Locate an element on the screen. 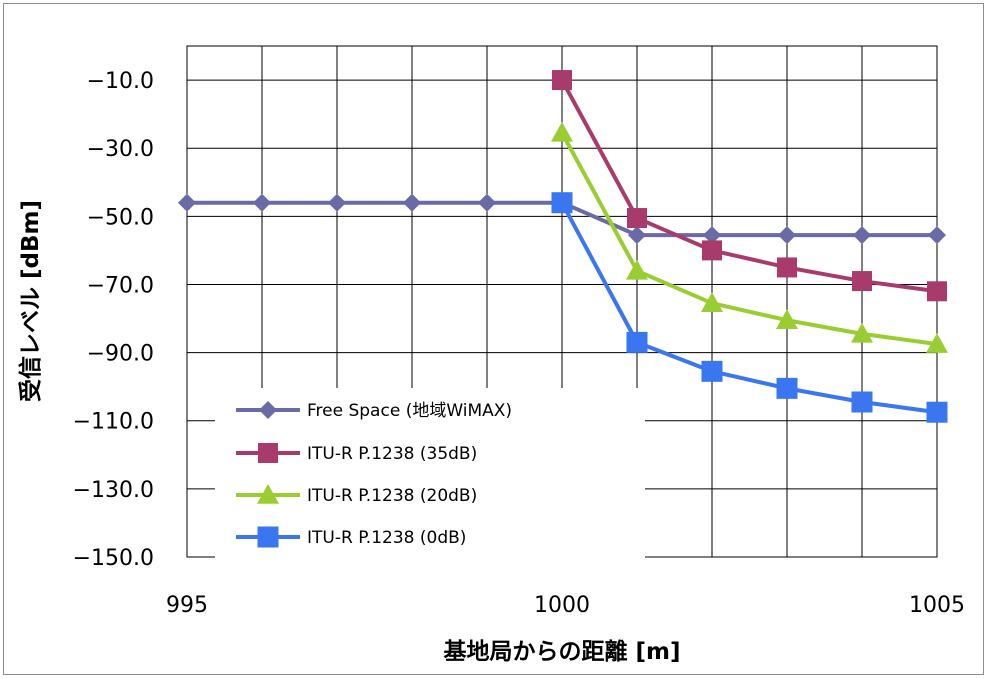 Image resolution: width=988 pixels, height=679 pixels. legend-item: ITU-R P.1238 (0dB) is located at coordinates (351, 537).